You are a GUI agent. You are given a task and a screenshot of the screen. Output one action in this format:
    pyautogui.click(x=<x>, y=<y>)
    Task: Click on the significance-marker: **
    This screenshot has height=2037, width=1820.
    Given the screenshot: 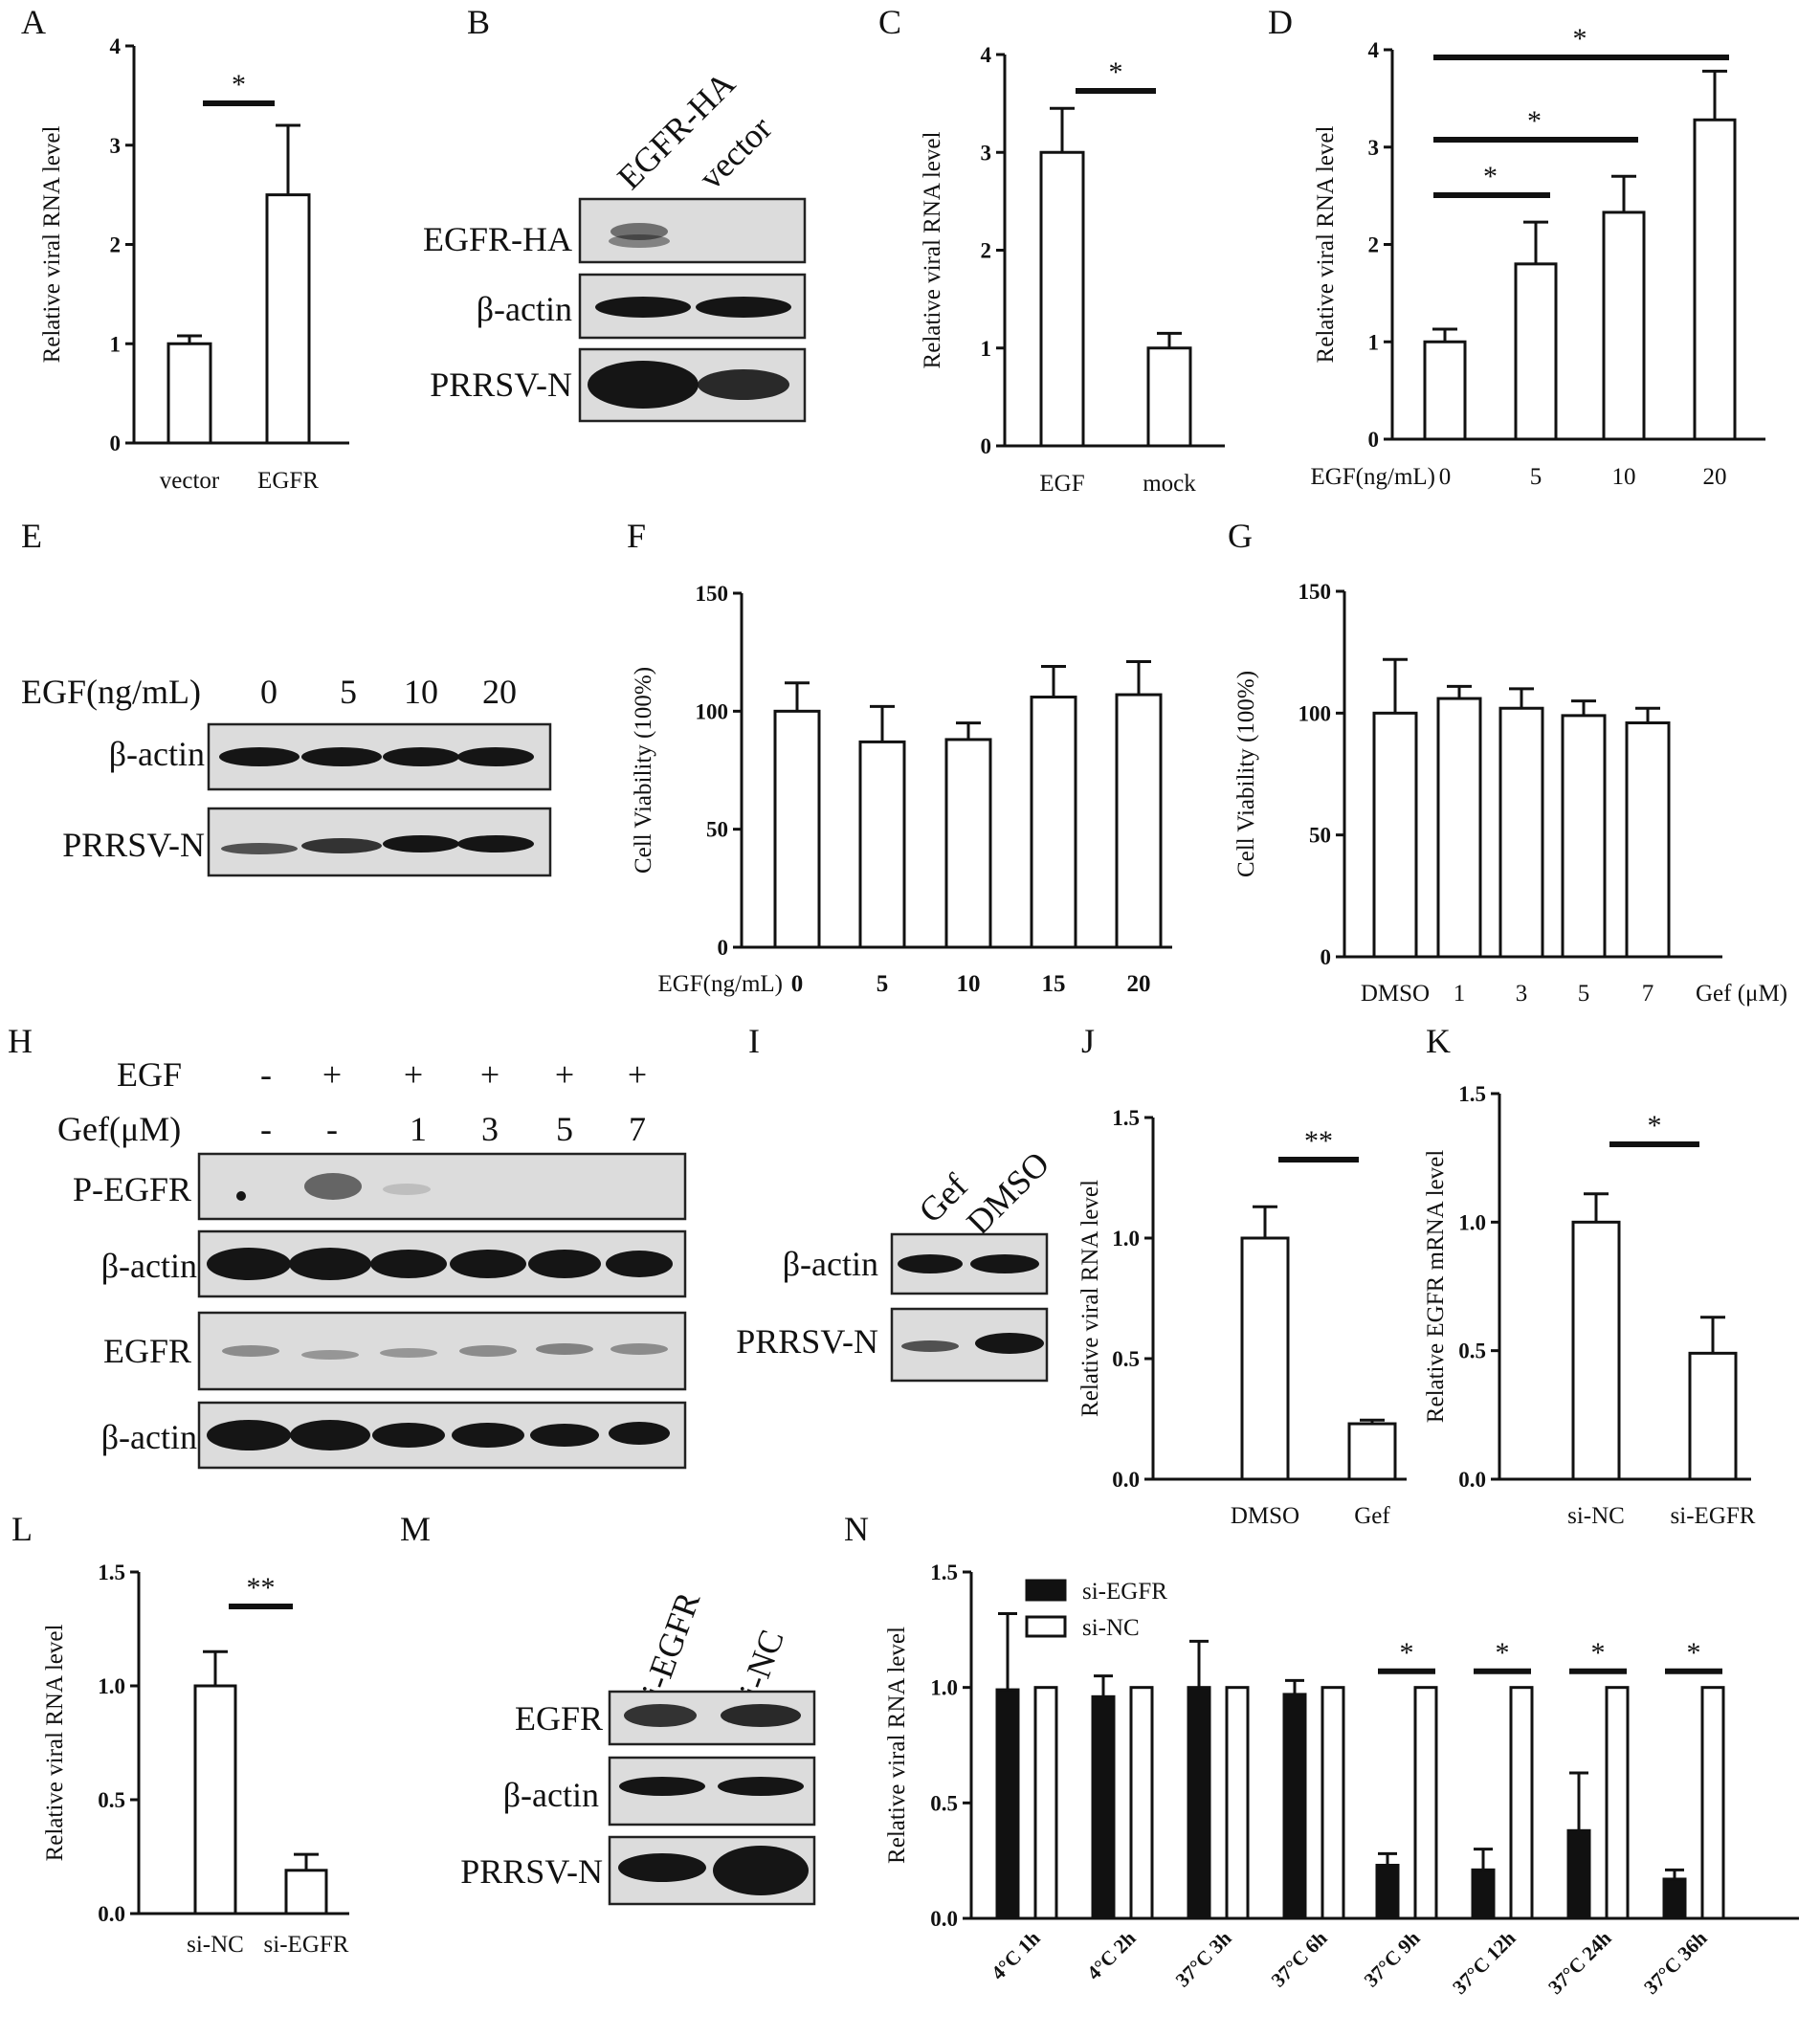 What is the action you would take?
    pyautogui.click(x=1318, y=1141)
    